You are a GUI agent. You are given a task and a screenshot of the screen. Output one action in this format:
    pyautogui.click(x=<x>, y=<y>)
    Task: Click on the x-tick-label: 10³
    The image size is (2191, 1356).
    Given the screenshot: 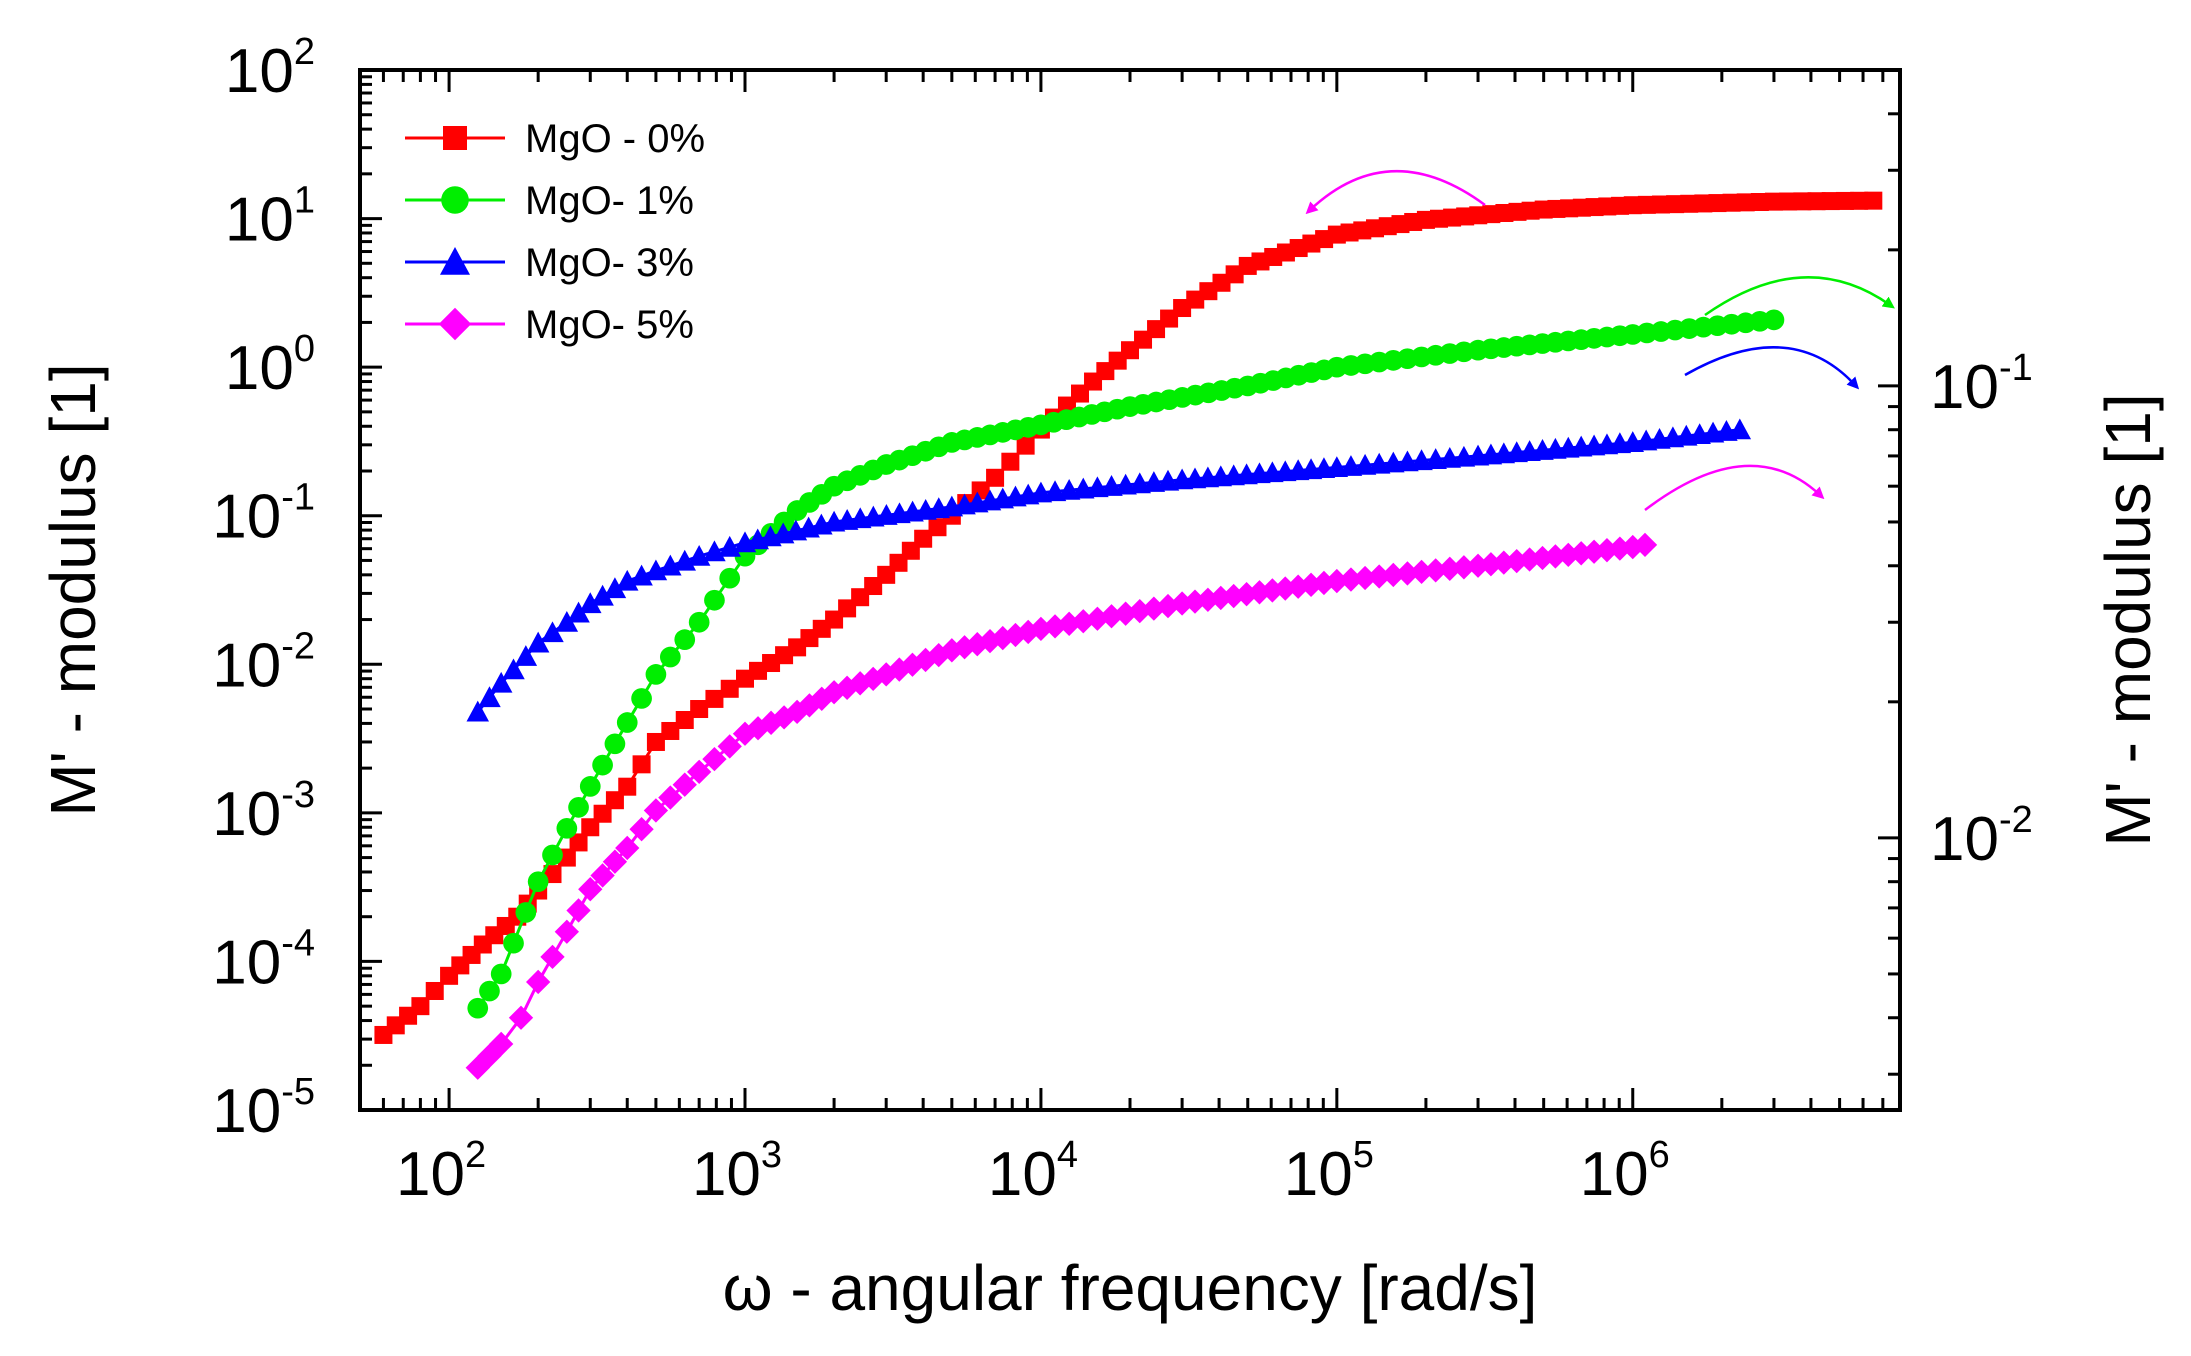 What is the action you would take?
    pyautogui.click(x=737, y=1171)
    